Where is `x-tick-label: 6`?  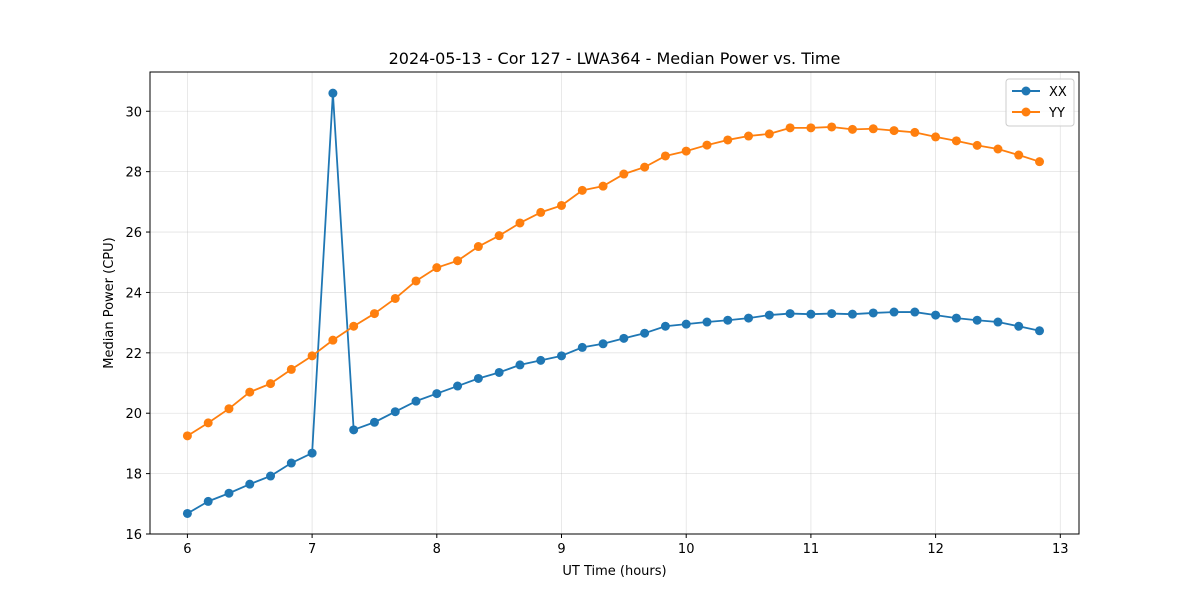
x-tick-label: 6 is located at coordinates (187, 549).